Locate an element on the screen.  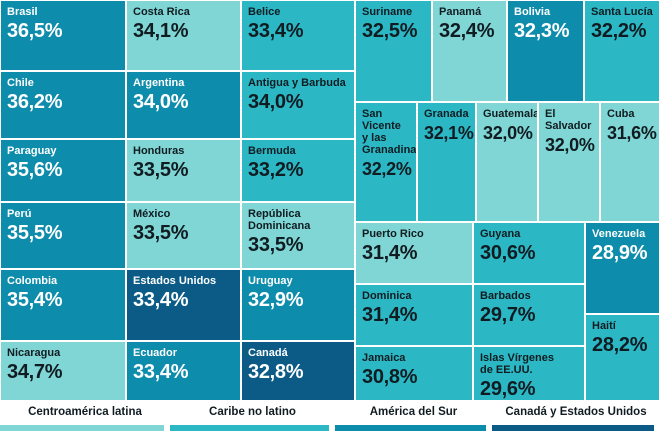
cell-label: Paraguay is located at coordinates (32, 151).